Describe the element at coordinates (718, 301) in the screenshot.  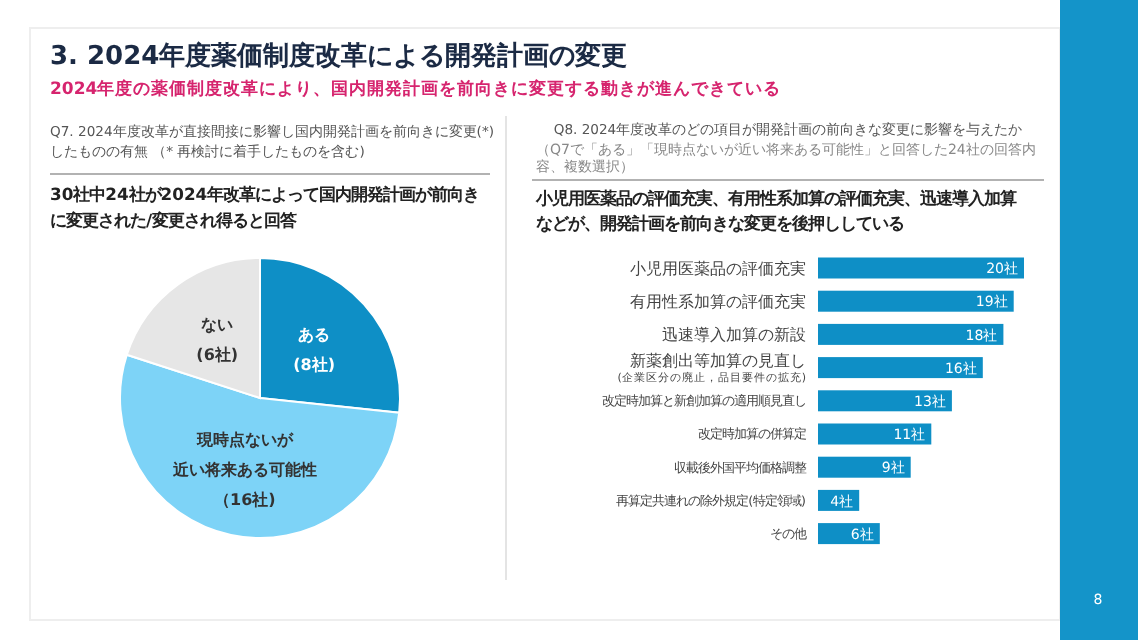
I see `y-tick-label: 有用性系加算の評価充実` at that location.